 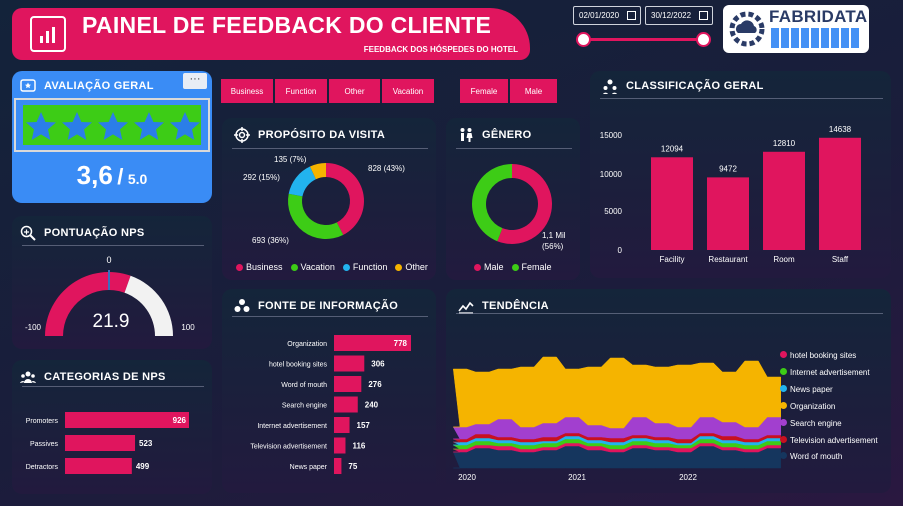 What do you see at coordinates (304, 385) in the screenshot?
I see `category-label: Word of mouth` at bounding box center [304, 385].